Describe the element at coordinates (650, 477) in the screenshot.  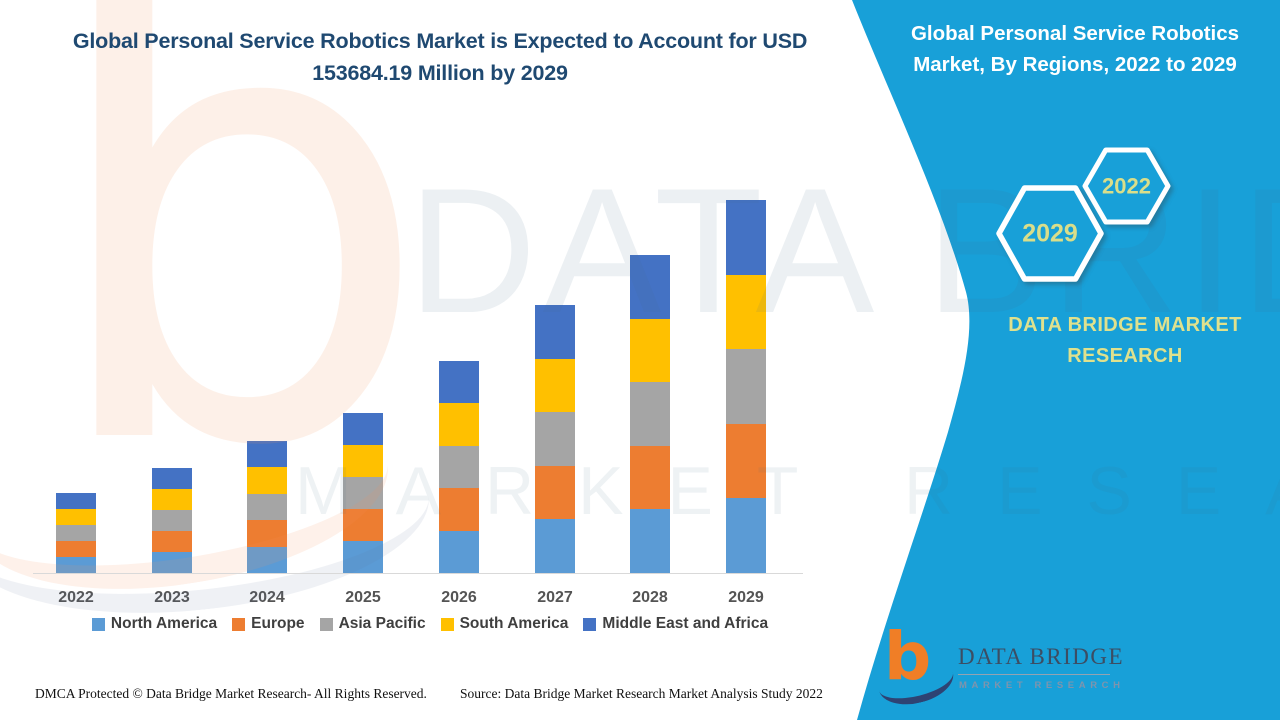
I see `bar-segment-europe-2028` at that location.